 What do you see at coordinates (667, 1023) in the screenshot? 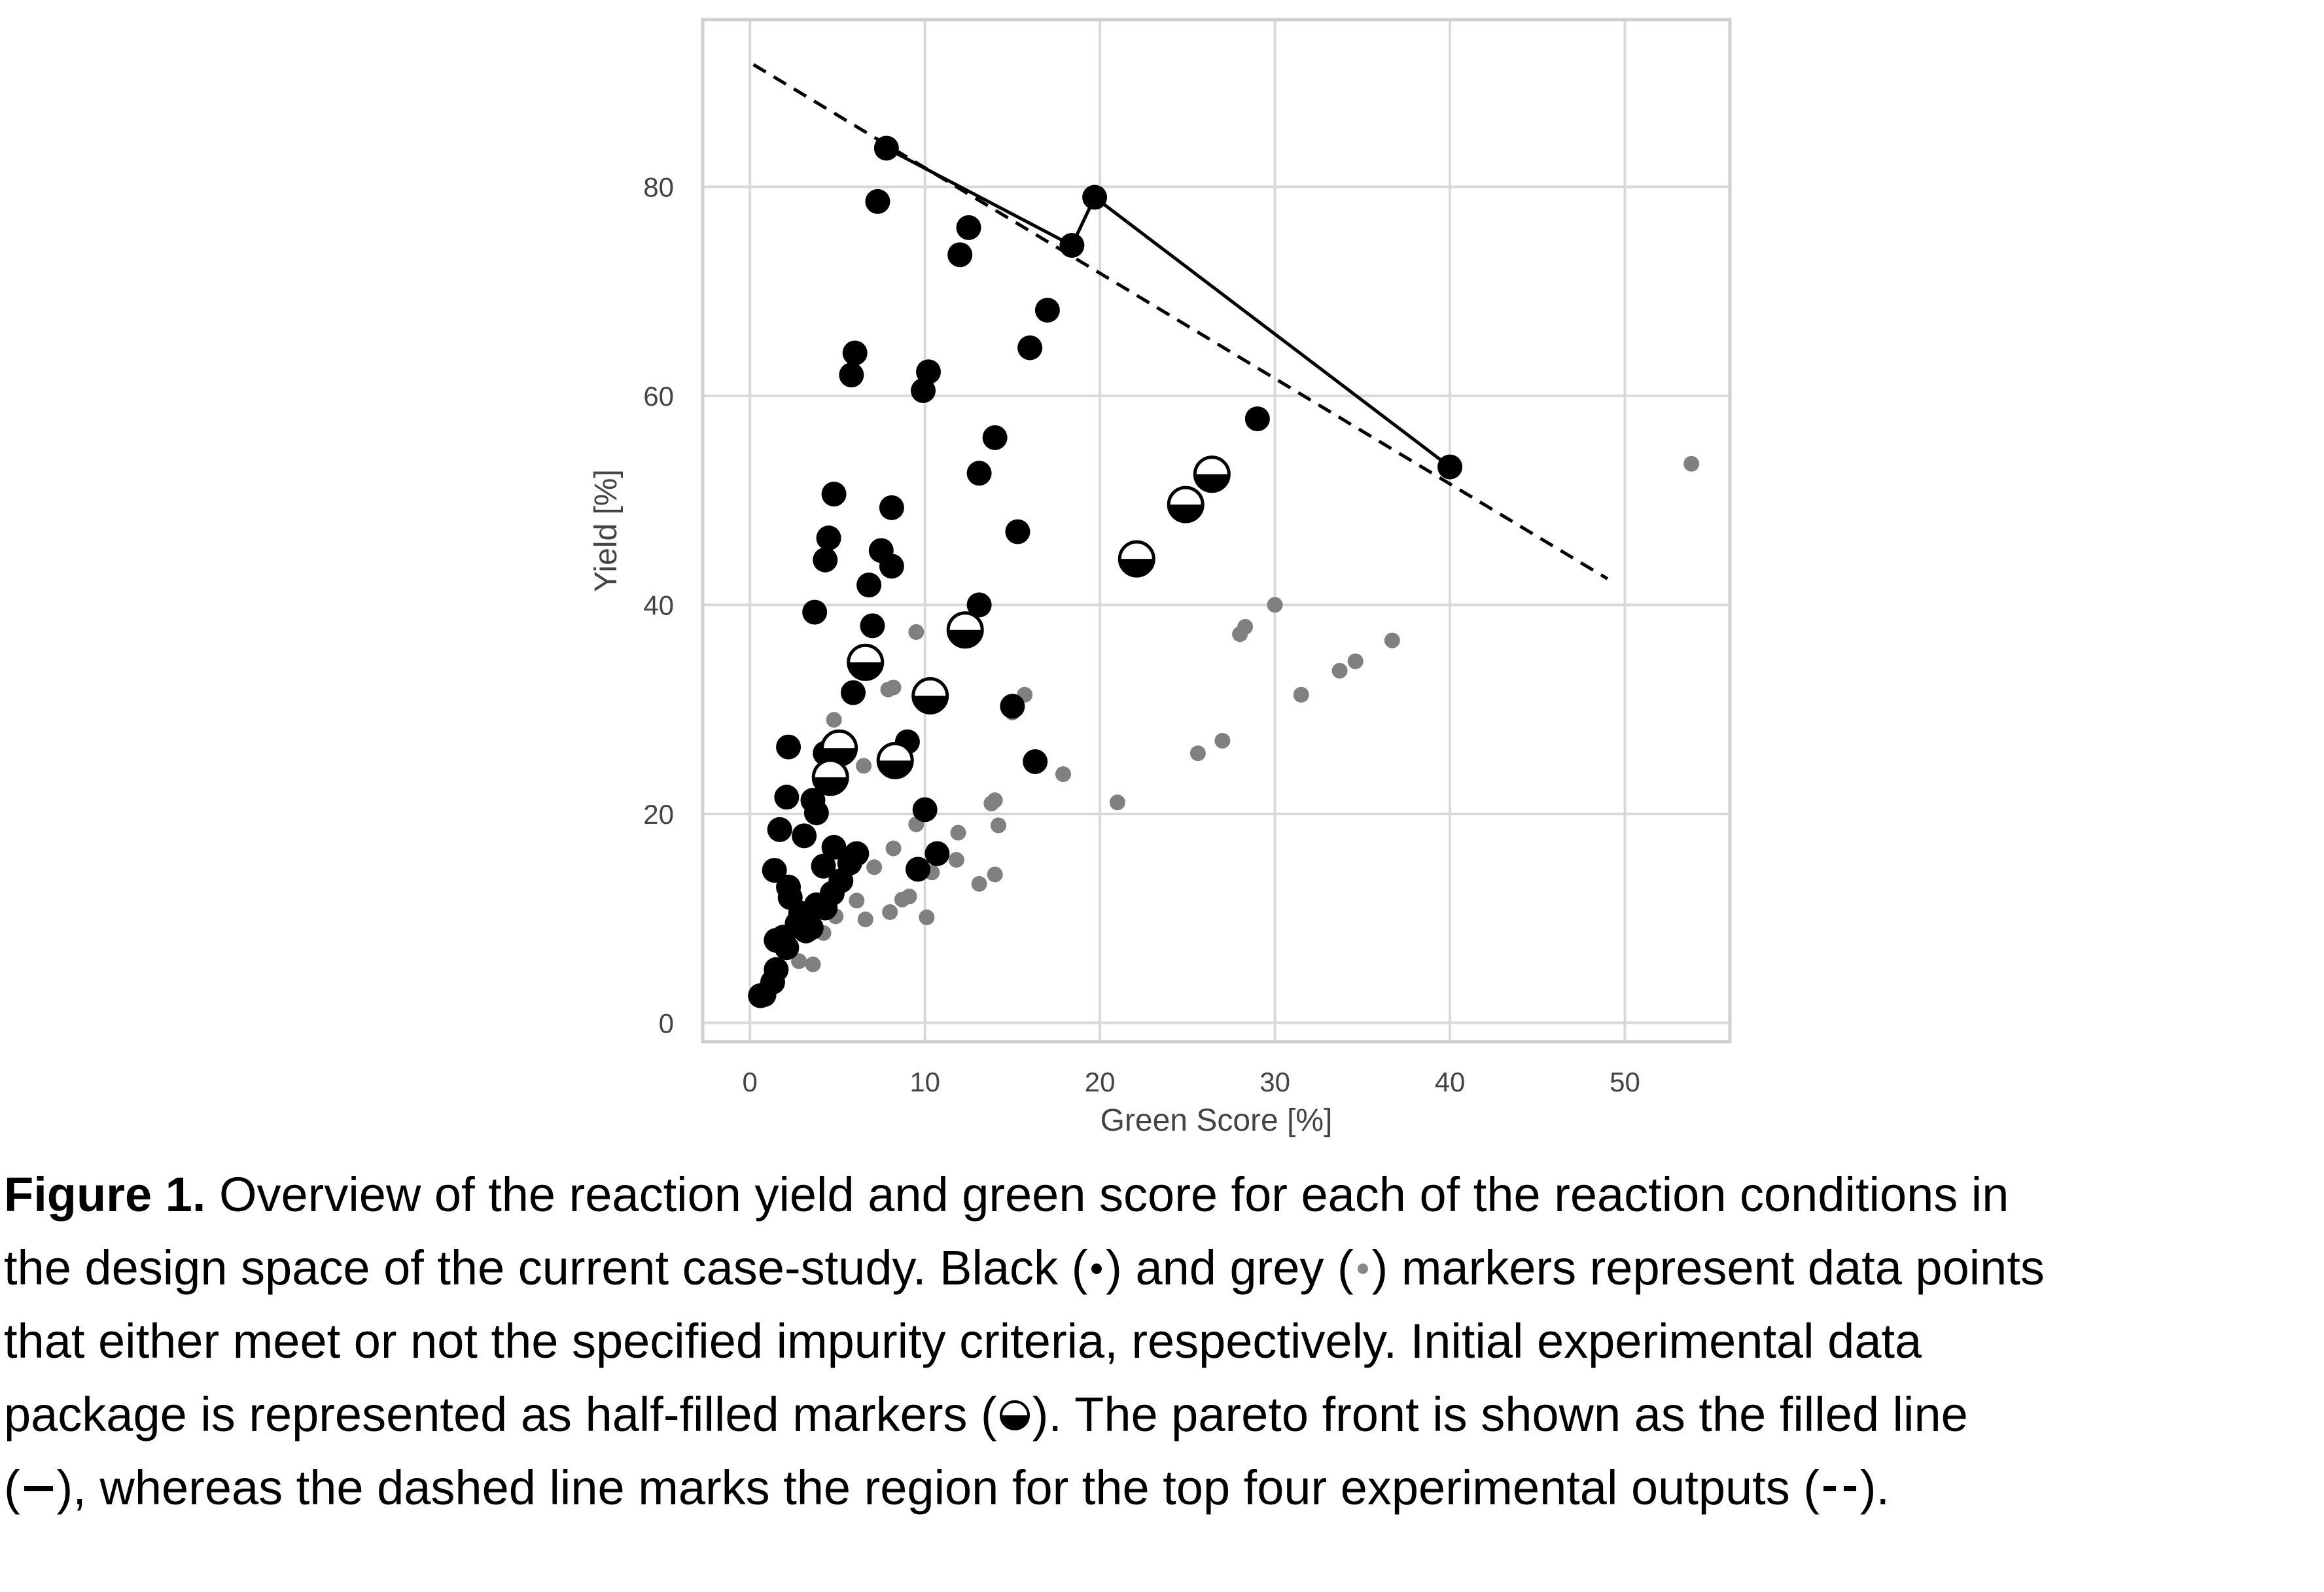
I see `y-tick-label: 0` at bounding box center [667, 1023].